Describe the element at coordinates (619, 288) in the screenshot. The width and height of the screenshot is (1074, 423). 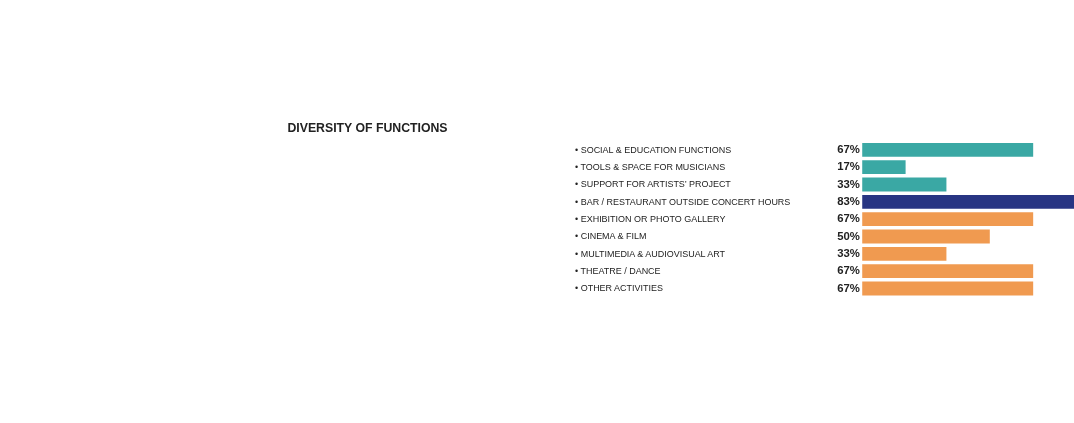
I see `y-tick-label: • OTHER ACTIVITIES` at that location.